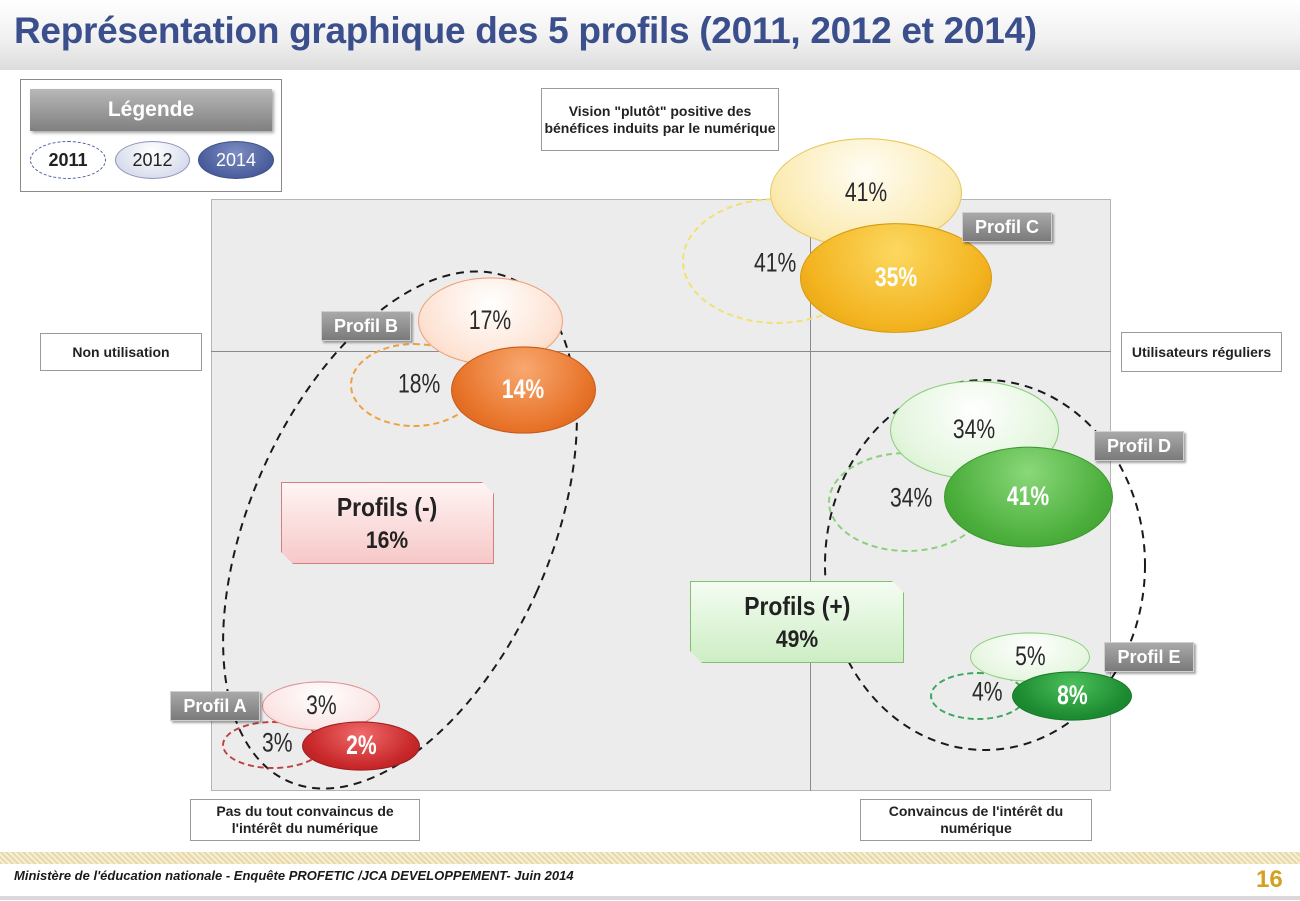  What do you see at coordinates (911, 498) in the screenshot?
I see `profile-d-2011-value: 34%` at bounding box center [911, 498].